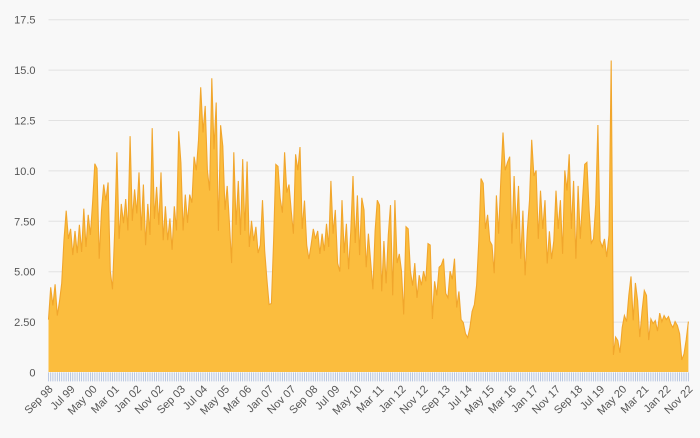  What do you see at coordinates (24, 21) in the screenshot?
I see `svg-text: 17.5` at bounding box center [24, 21].